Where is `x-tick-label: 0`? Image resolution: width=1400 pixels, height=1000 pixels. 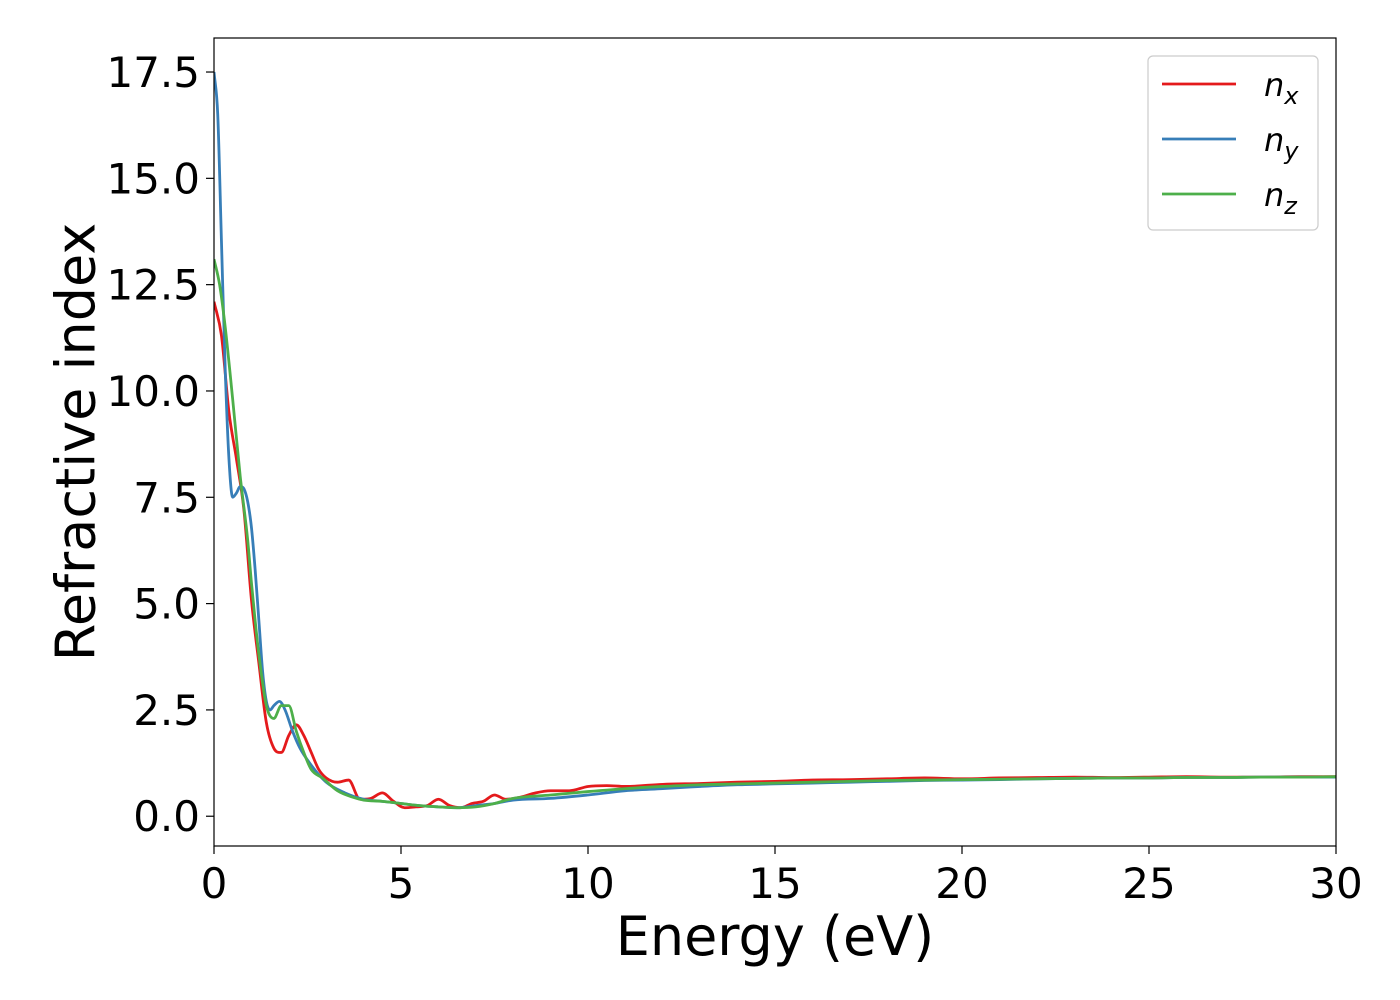 x-tick-label: 0 is located at coordinates (214, 883).